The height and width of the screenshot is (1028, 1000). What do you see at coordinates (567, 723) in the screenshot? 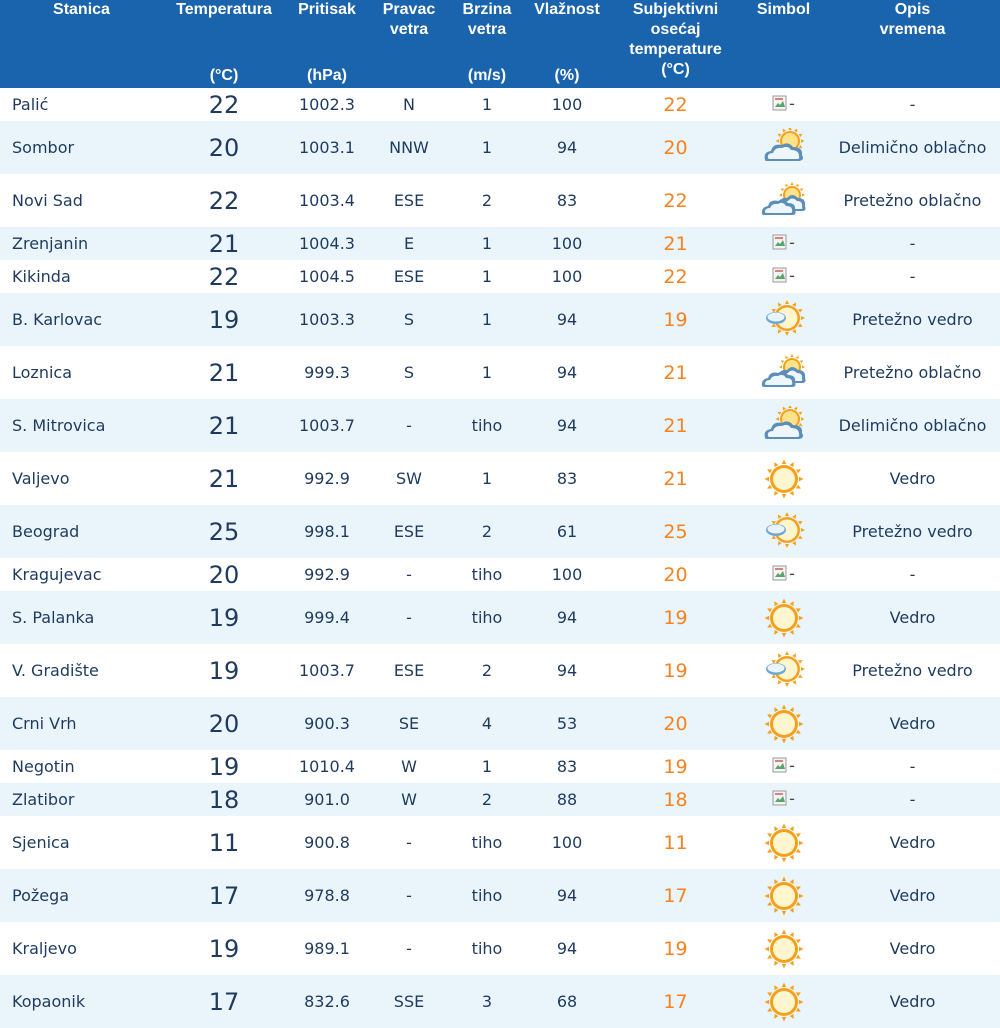
I see `humidity-cell: 53` at bounding box center [567, 723].